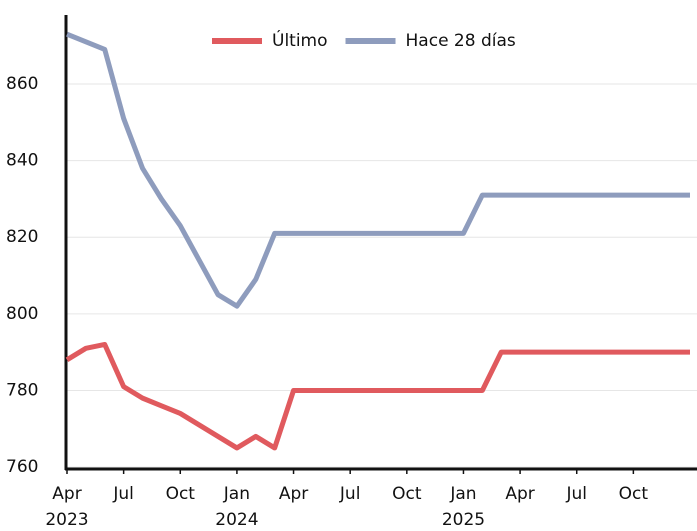  Describe the element at coordinates (22, 314) in the screenshot. I see `y-tick-label: 800` at that location.